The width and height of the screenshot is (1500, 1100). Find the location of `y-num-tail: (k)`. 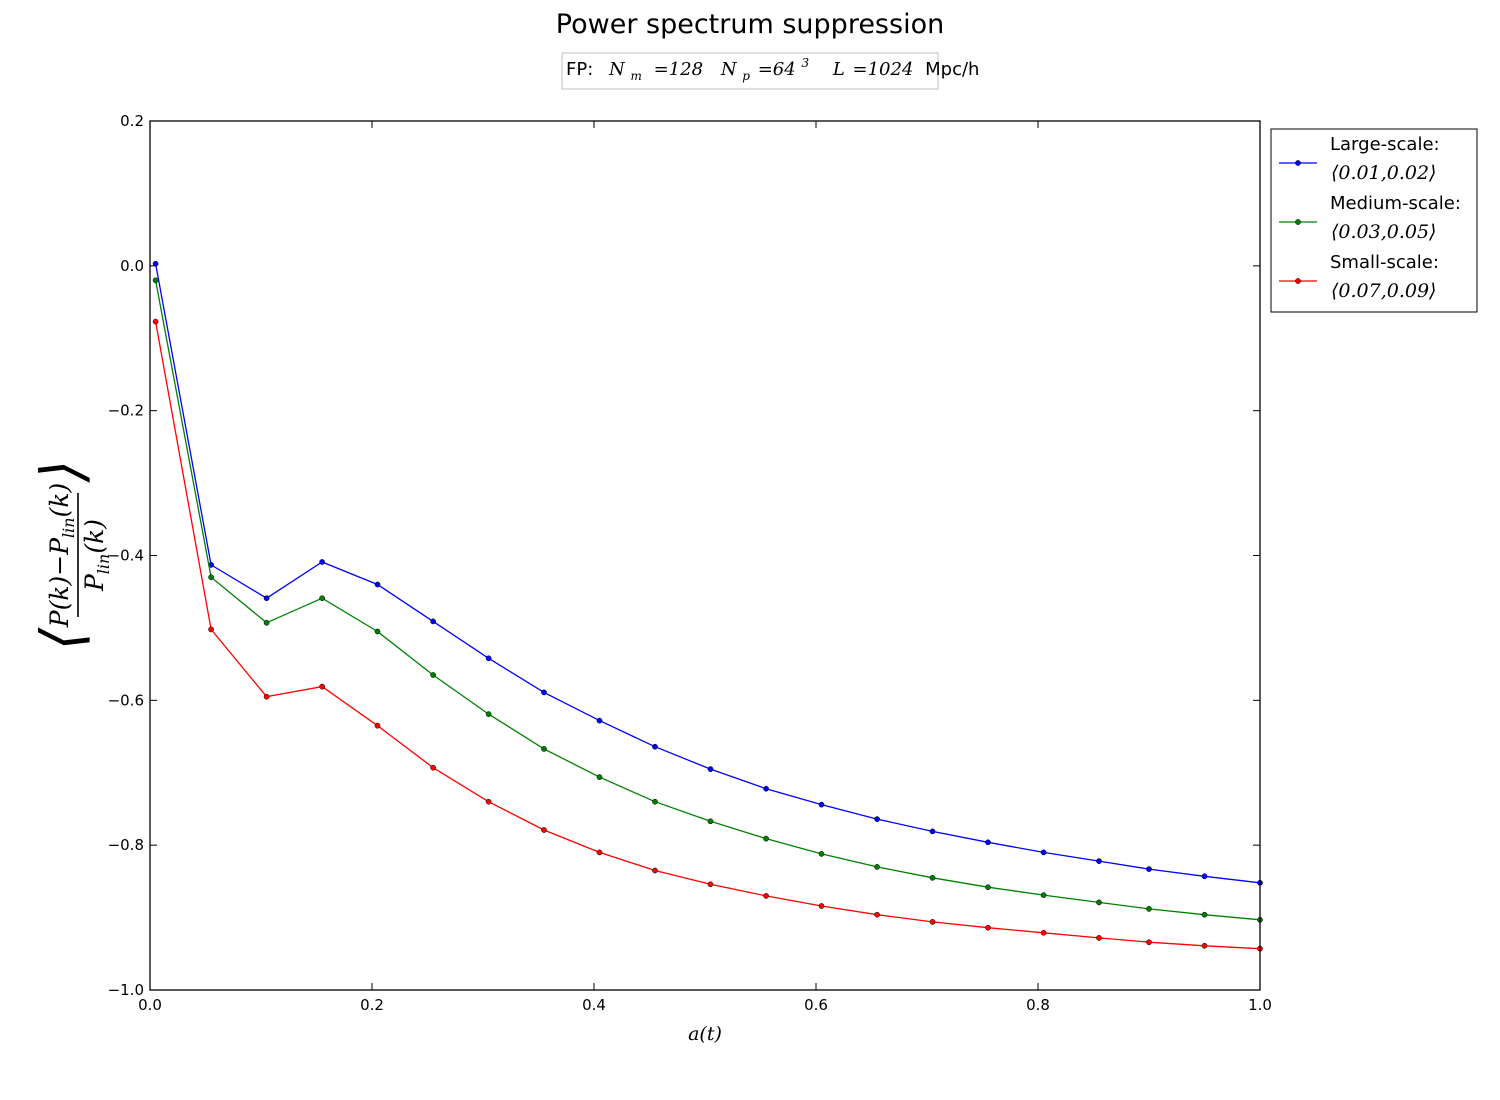

y-num-tail: (k) is located at coordinates (59, 500).